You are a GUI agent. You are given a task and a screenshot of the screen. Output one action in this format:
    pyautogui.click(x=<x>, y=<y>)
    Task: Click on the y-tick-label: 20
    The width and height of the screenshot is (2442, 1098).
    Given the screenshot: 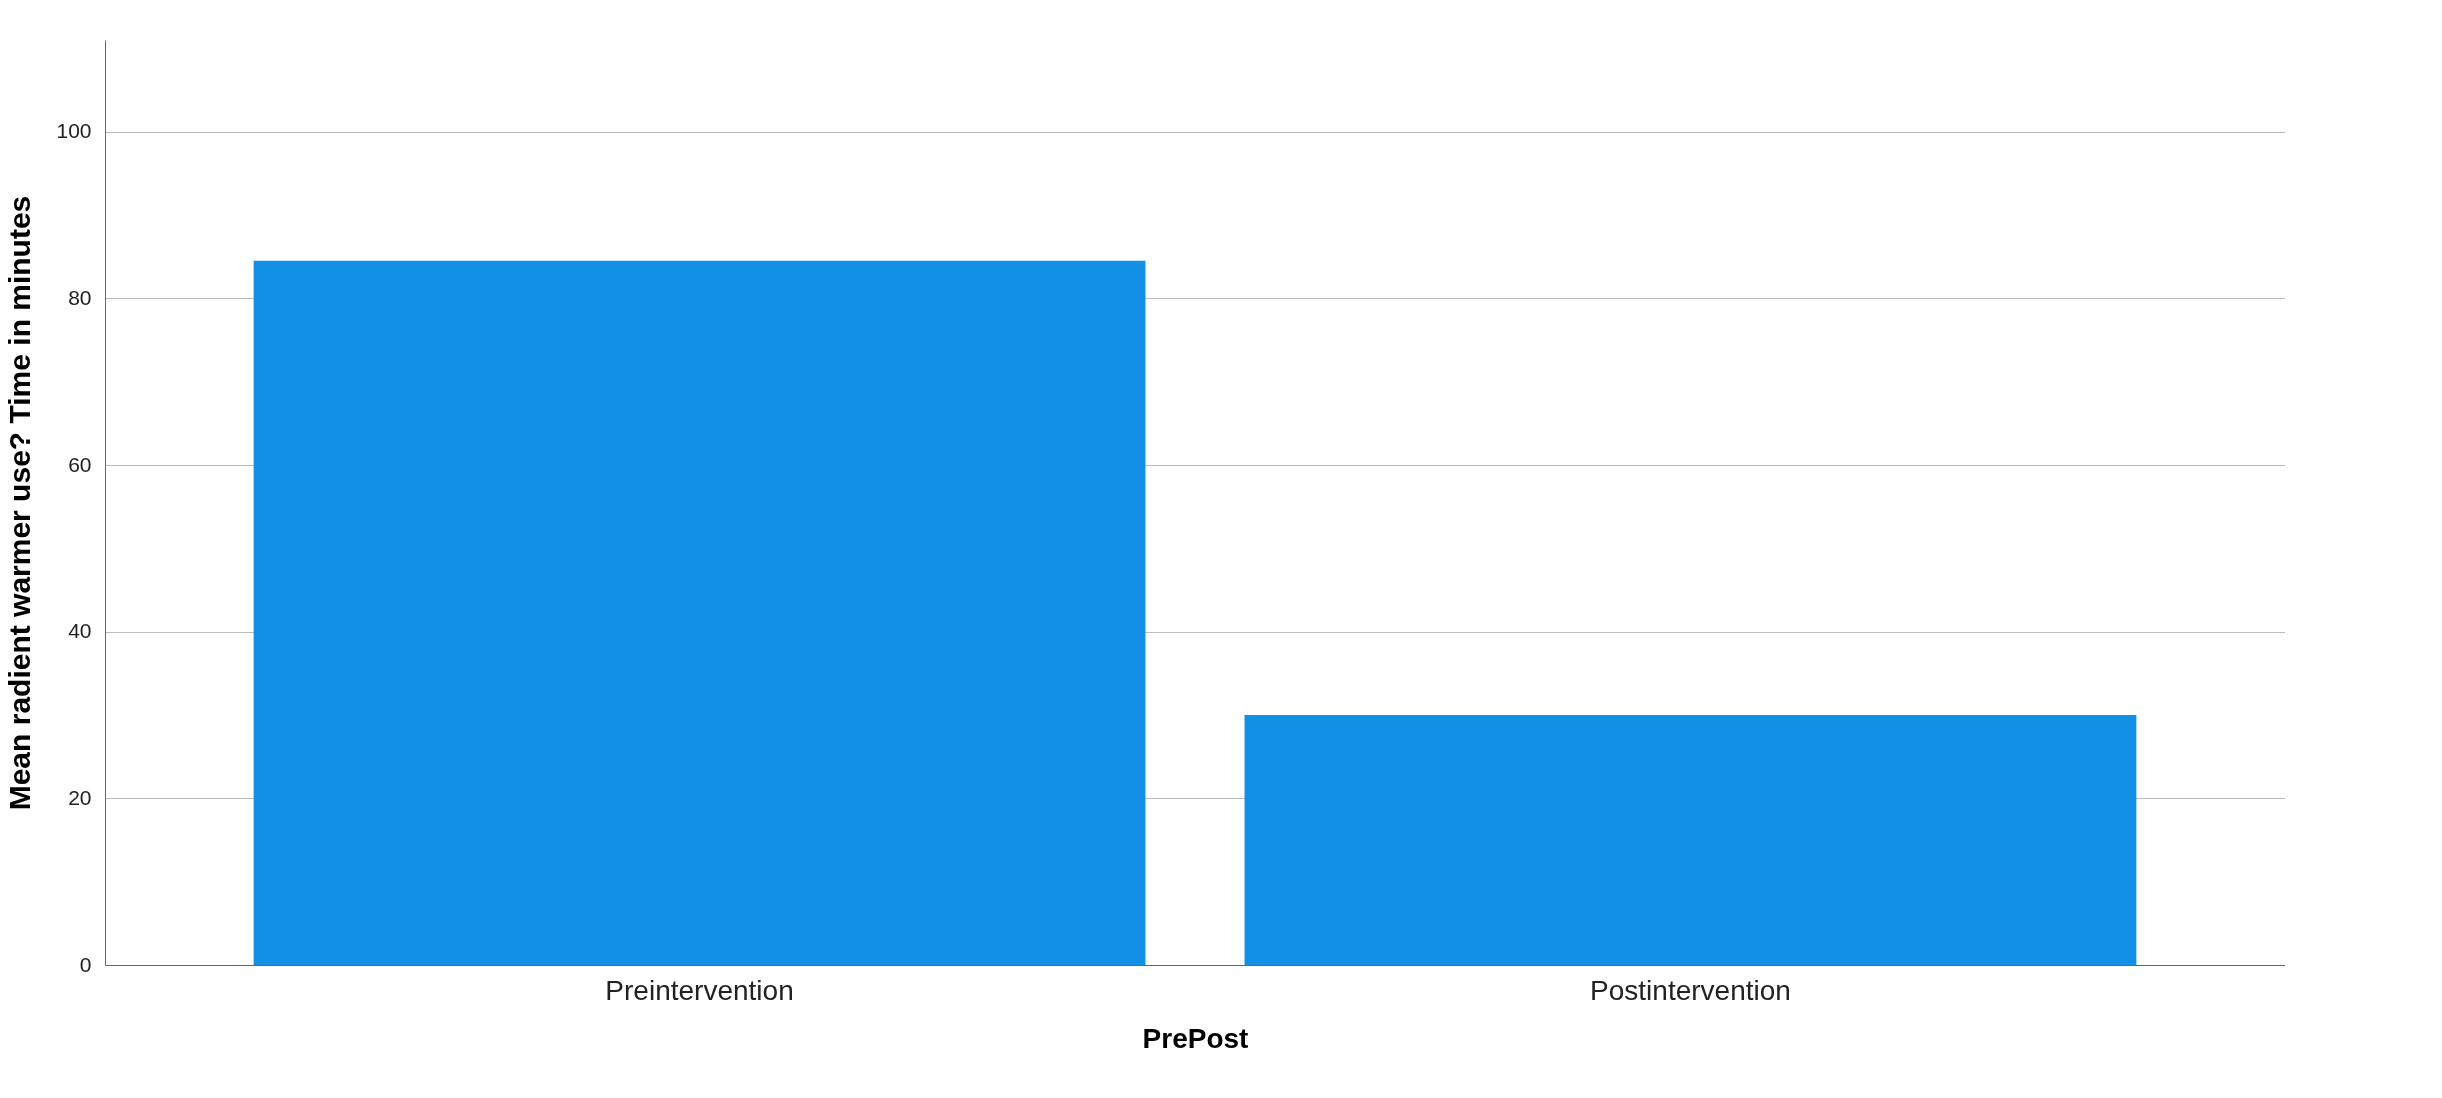 What is the action you would take?
    pyautogui.click(x=80, y=797)
    